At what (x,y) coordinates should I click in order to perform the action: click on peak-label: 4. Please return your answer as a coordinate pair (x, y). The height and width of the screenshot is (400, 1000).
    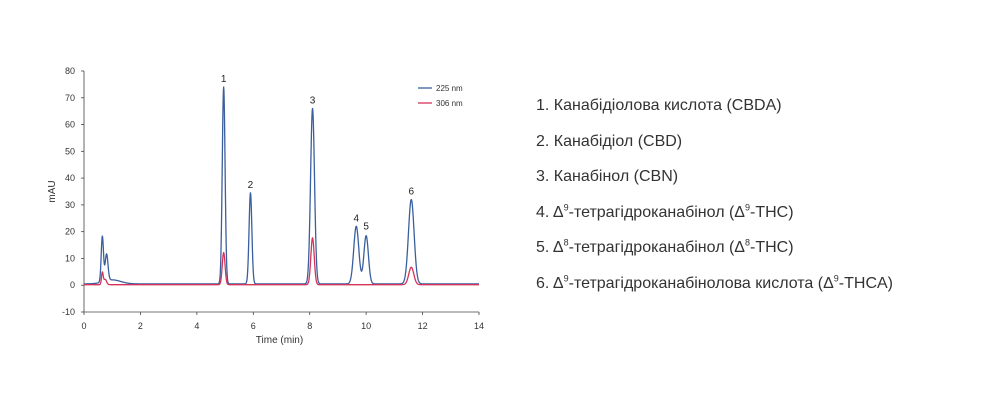
    Looking at the image, I should click on (356, 218).